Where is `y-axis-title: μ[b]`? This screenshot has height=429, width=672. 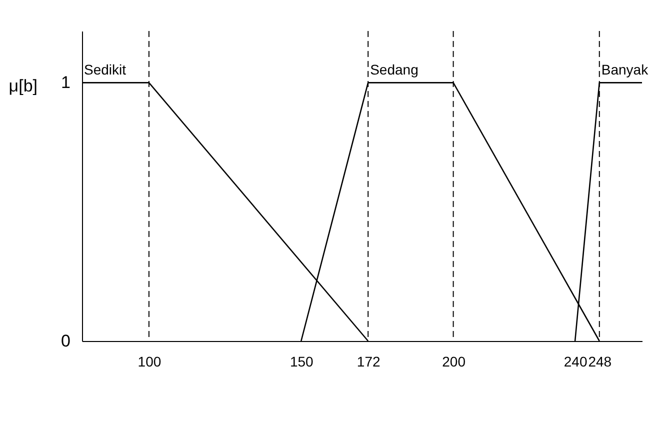
y-axis-title: μ[b] is located at coordinates (23, 86).